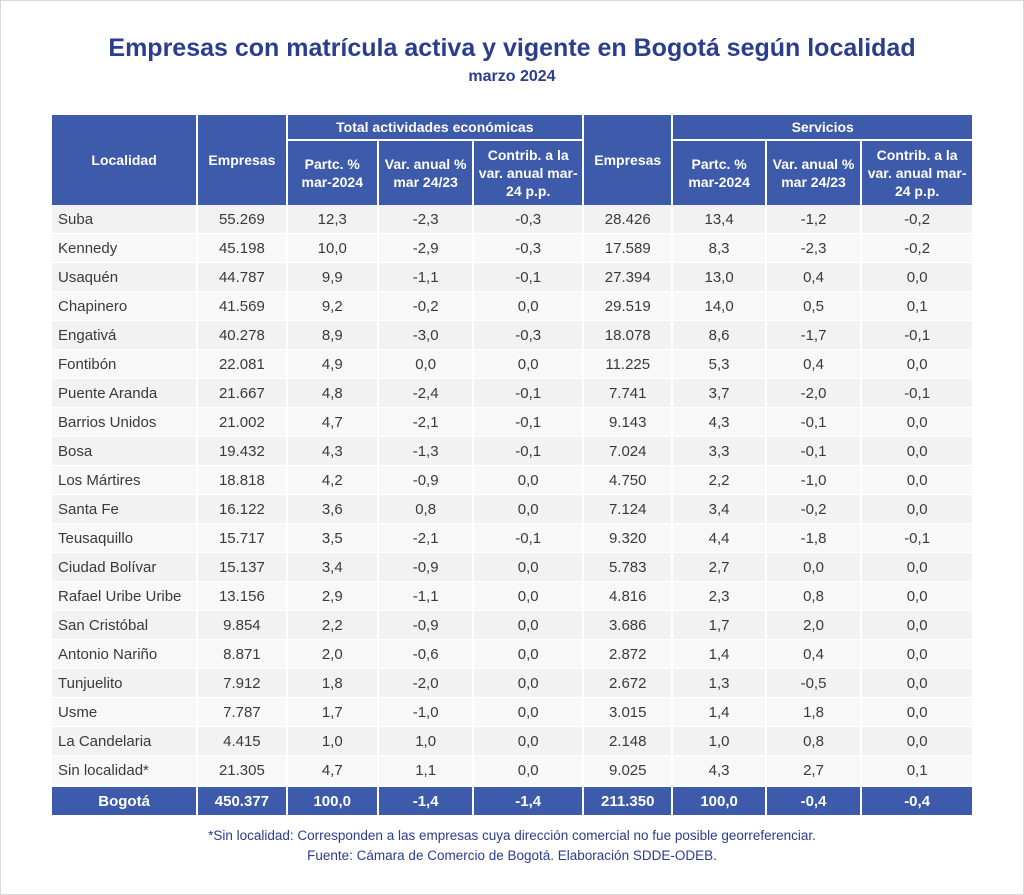  What do you see at coordinates (124, 596) in the screenshot?
I see `row-localidad: Rafael Uribe Uribe` at bounding box center [124, 596].